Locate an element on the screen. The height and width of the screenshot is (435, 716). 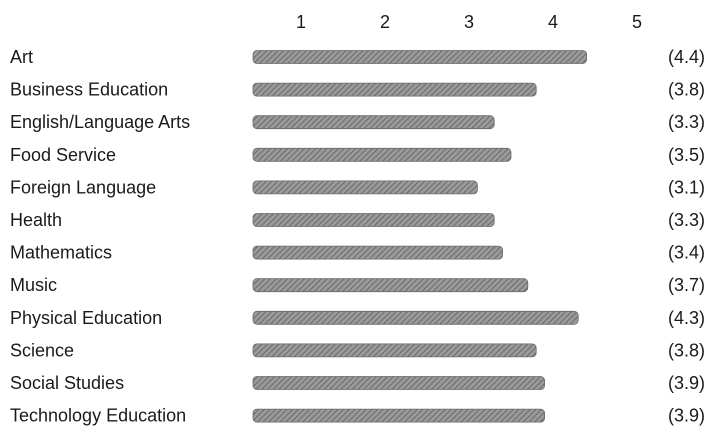
category-label: Food Service is located at coordinates (63, 155).